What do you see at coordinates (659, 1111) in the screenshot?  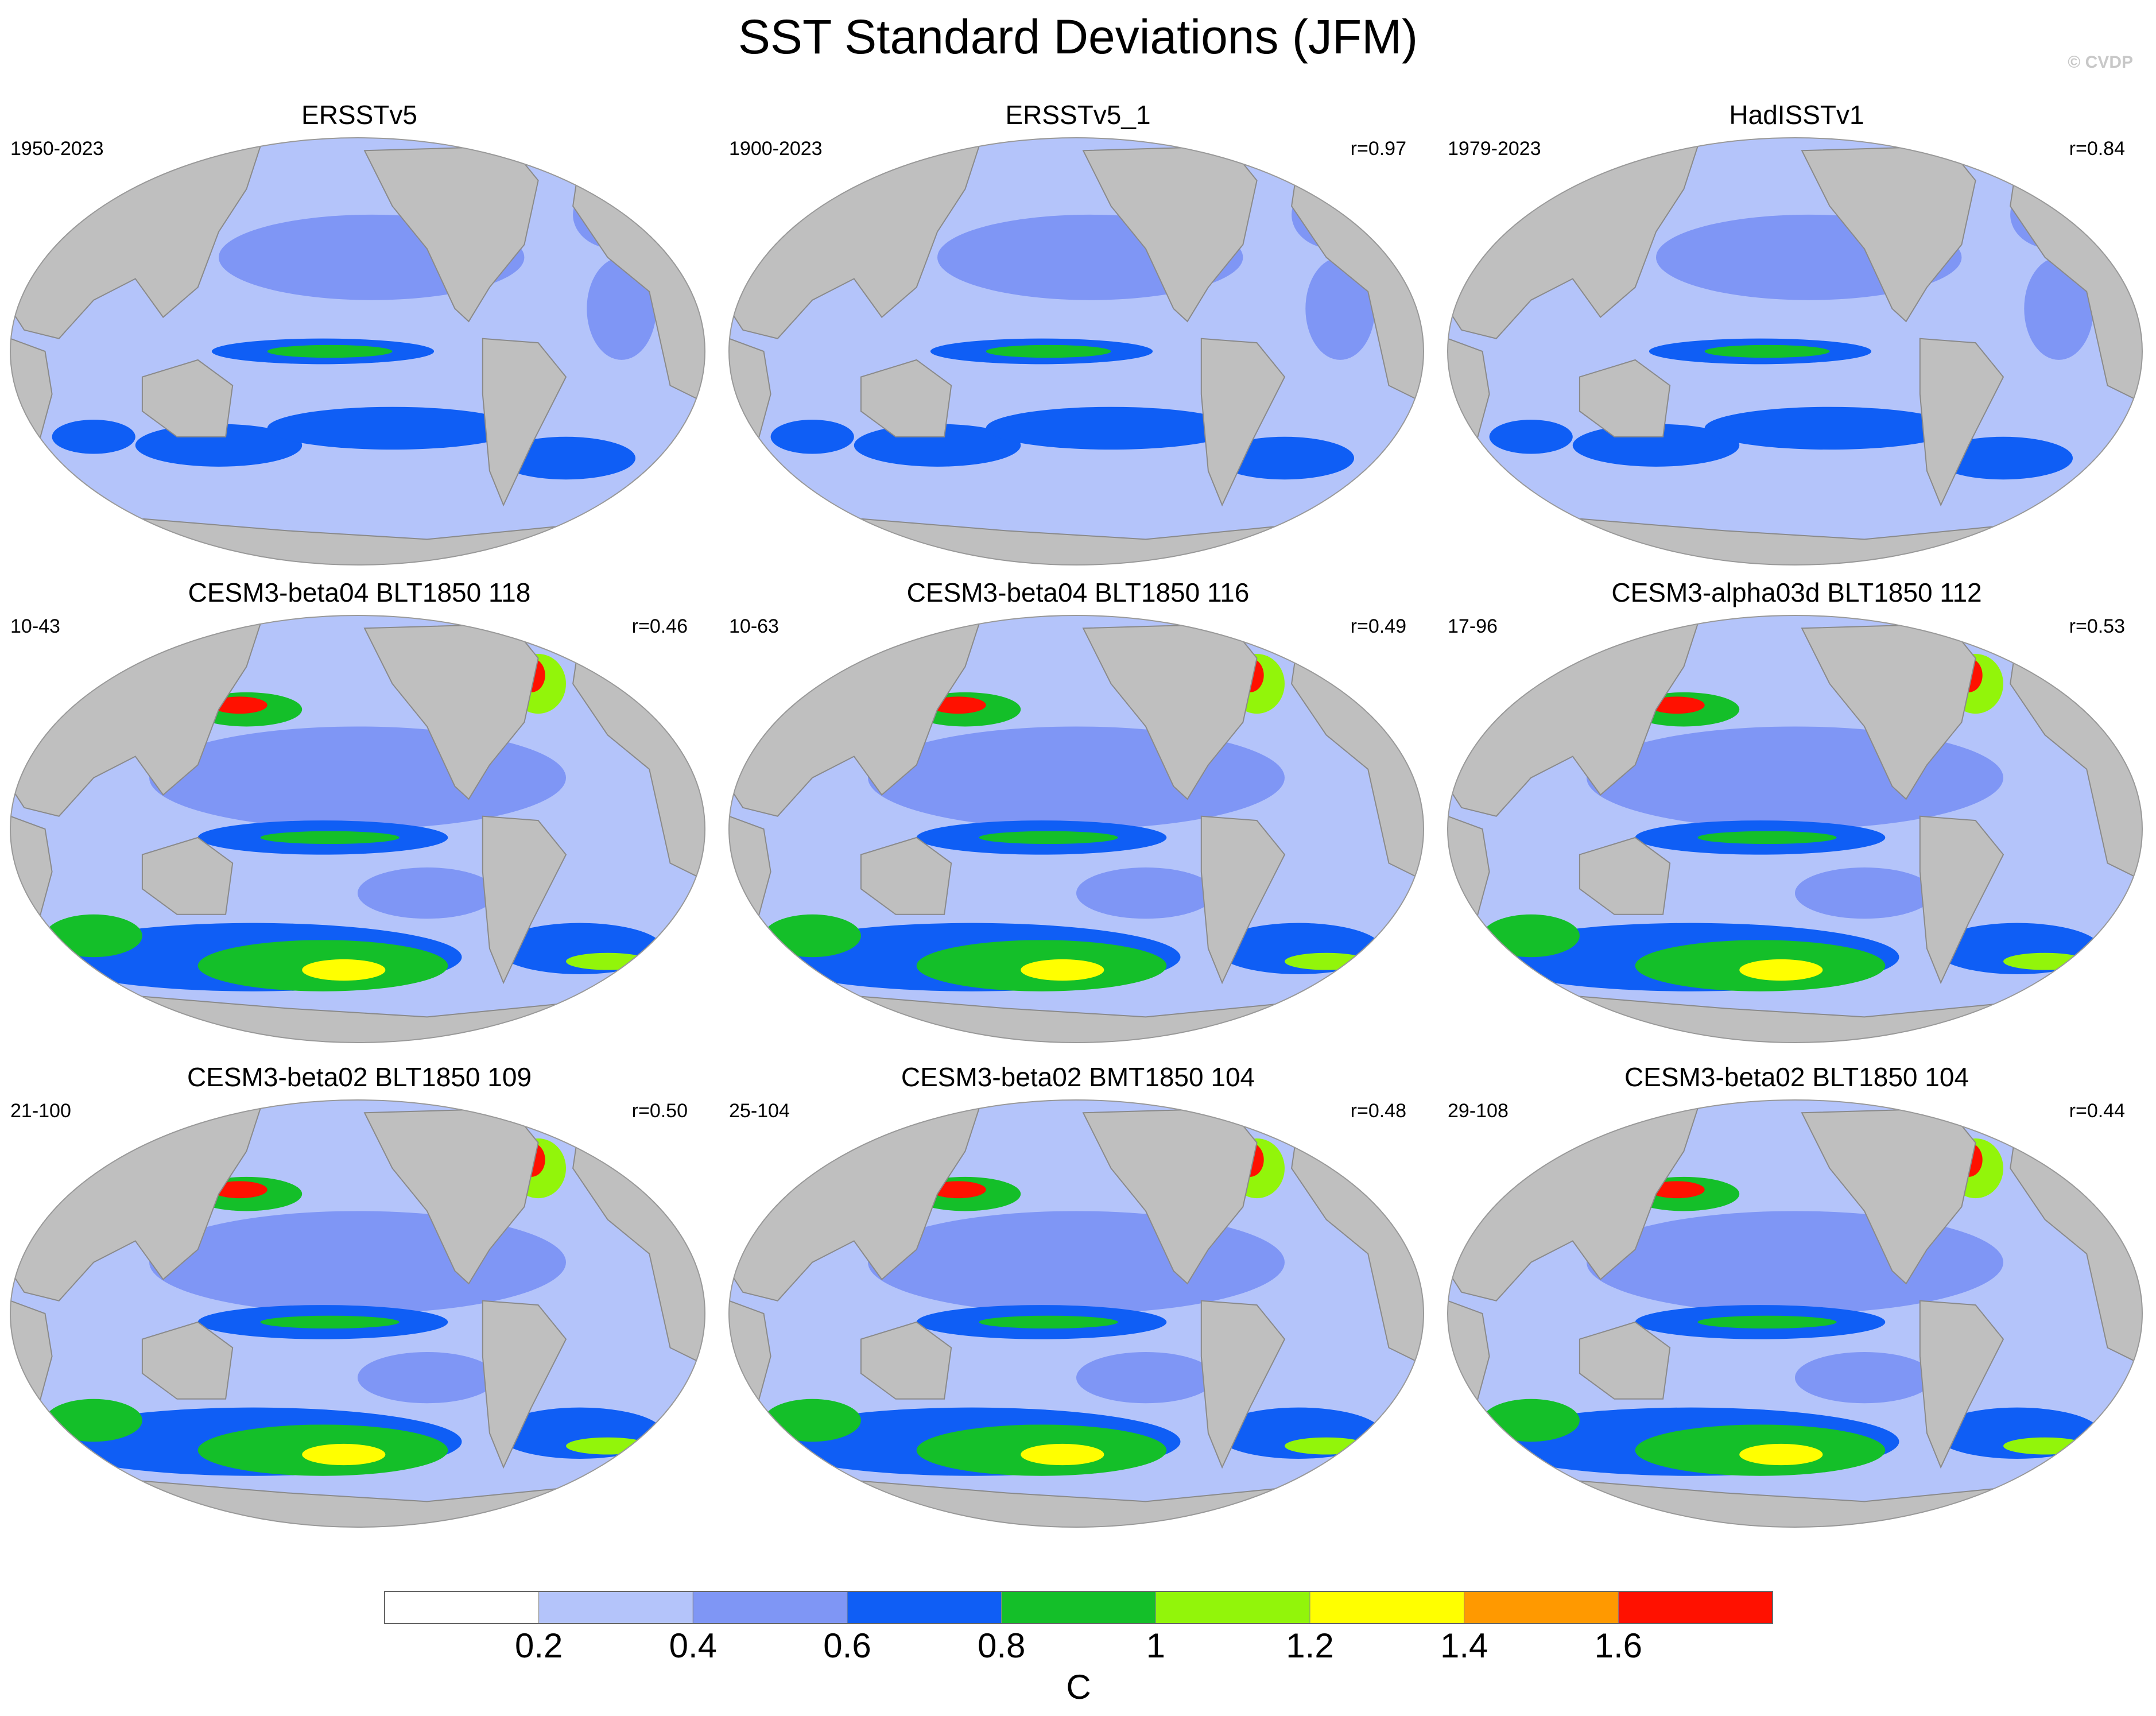 I see `panel-correlation: r=0.50` at bounding box center [659, 1111].